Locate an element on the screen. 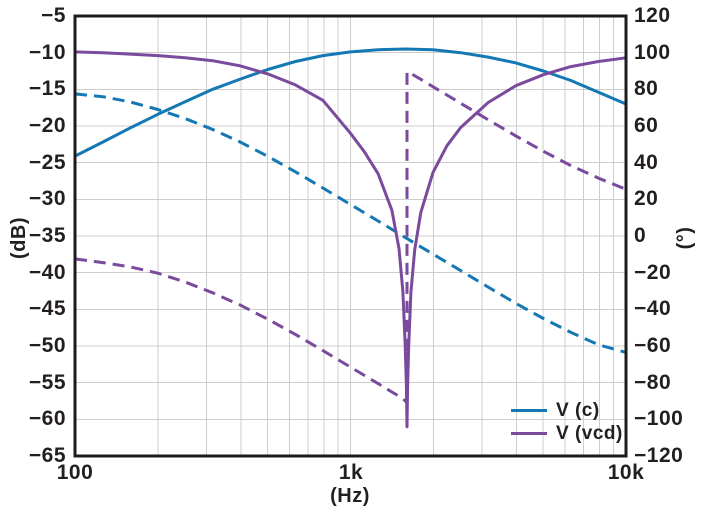 Image resolution: width=706 pixels, height=515 pixels. y-left-tick-label: −30 is located at coordinates (47, 198).